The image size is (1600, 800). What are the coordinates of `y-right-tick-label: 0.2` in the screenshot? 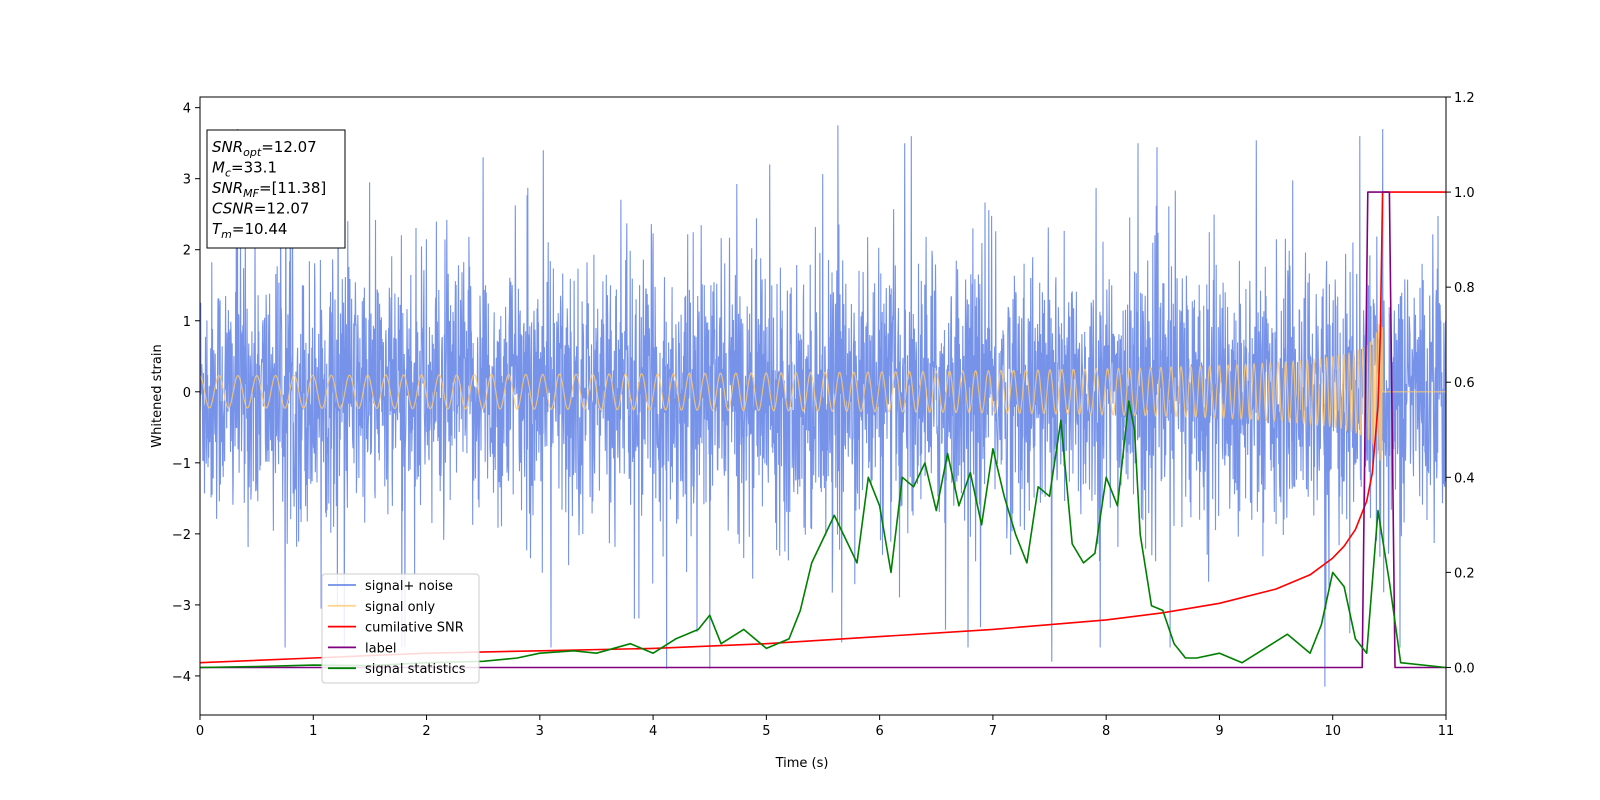 It's located at (1464, 573).